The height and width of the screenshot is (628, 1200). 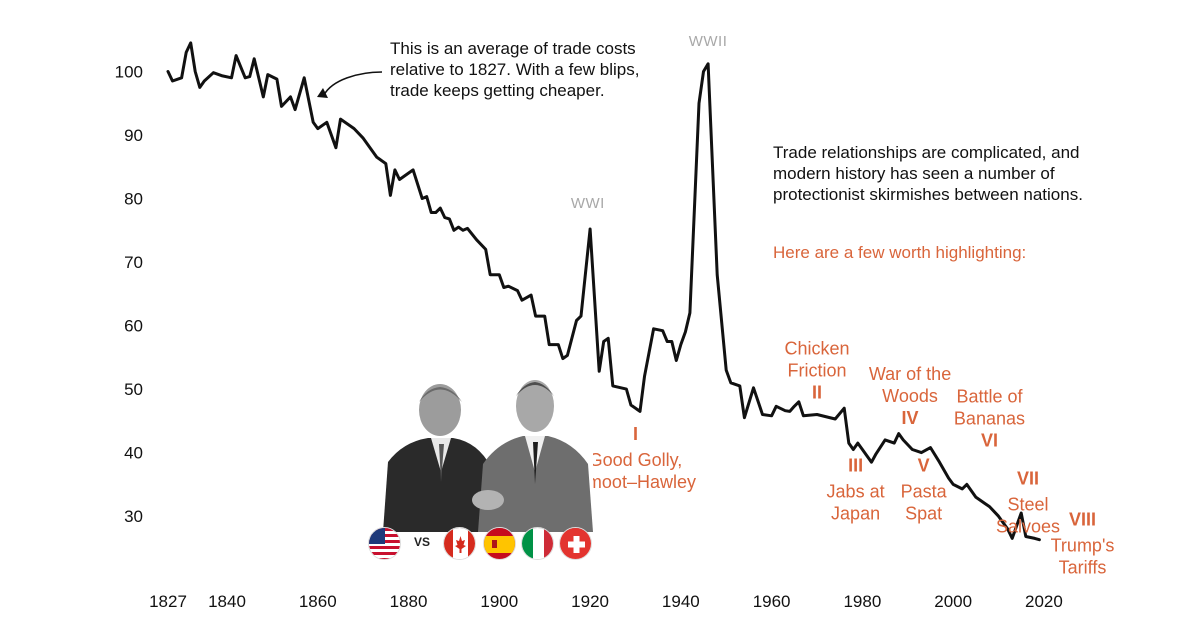 I want to click on x-tick-label: 1900, so click(x=499, y=601).